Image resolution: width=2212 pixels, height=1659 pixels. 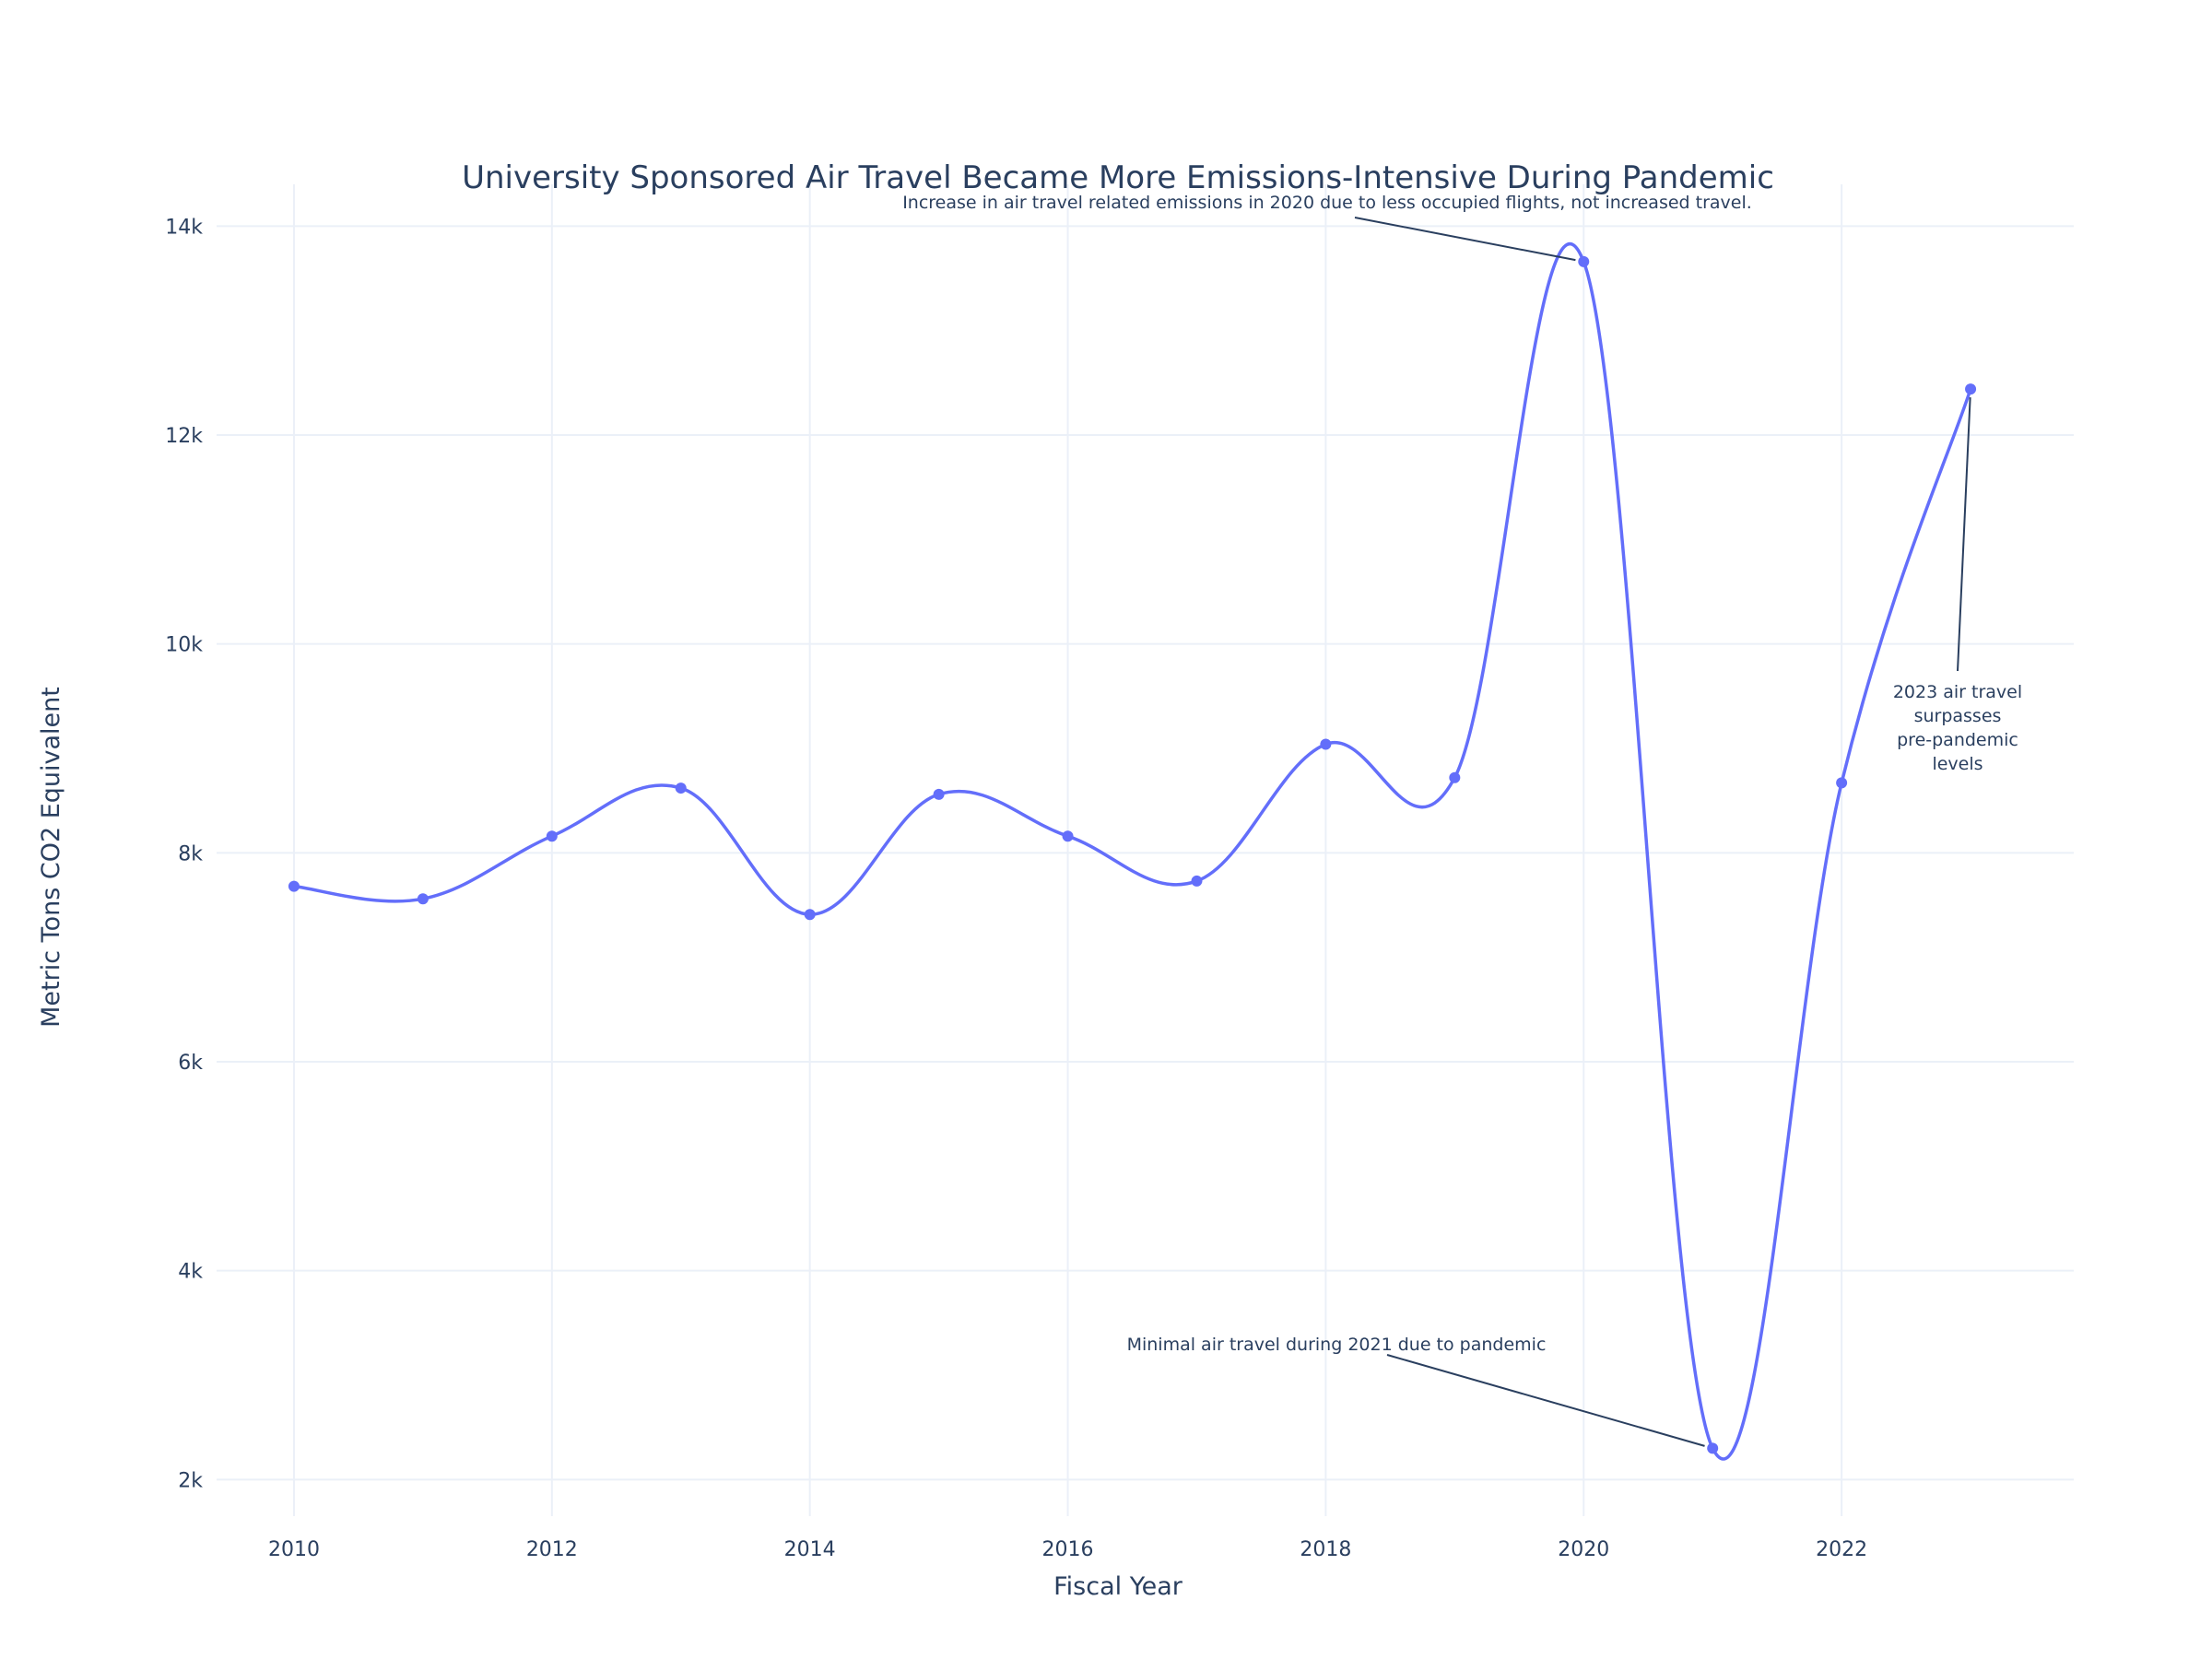 What do you see at coordinates (190, 1480) in the screenshot?
I see `y-tick-label: 2k` at bounding box center [190, 1480].